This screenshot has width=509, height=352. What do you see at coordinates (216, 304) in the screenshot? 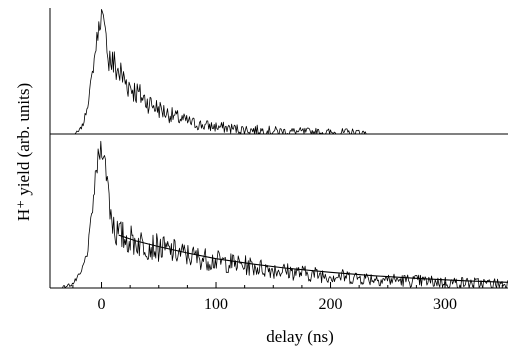
I see `x-tick-label: 100` at bounding box center [216, 304].